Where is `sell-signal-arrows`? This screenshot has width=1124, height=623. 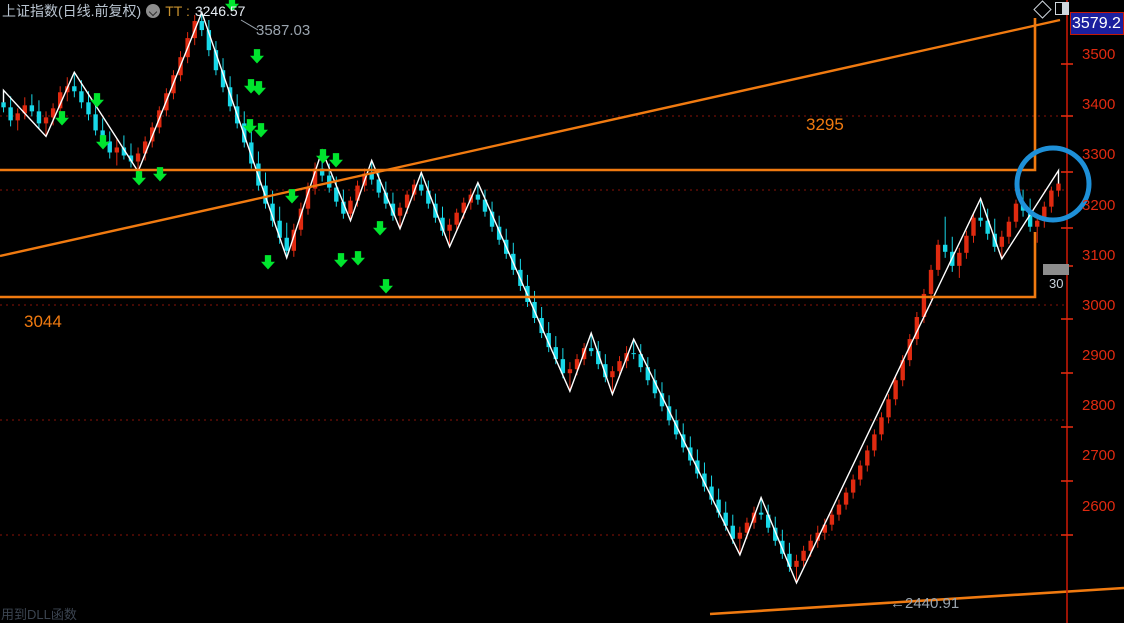
sell-signal-arrows is located at coordinates (224, 147).